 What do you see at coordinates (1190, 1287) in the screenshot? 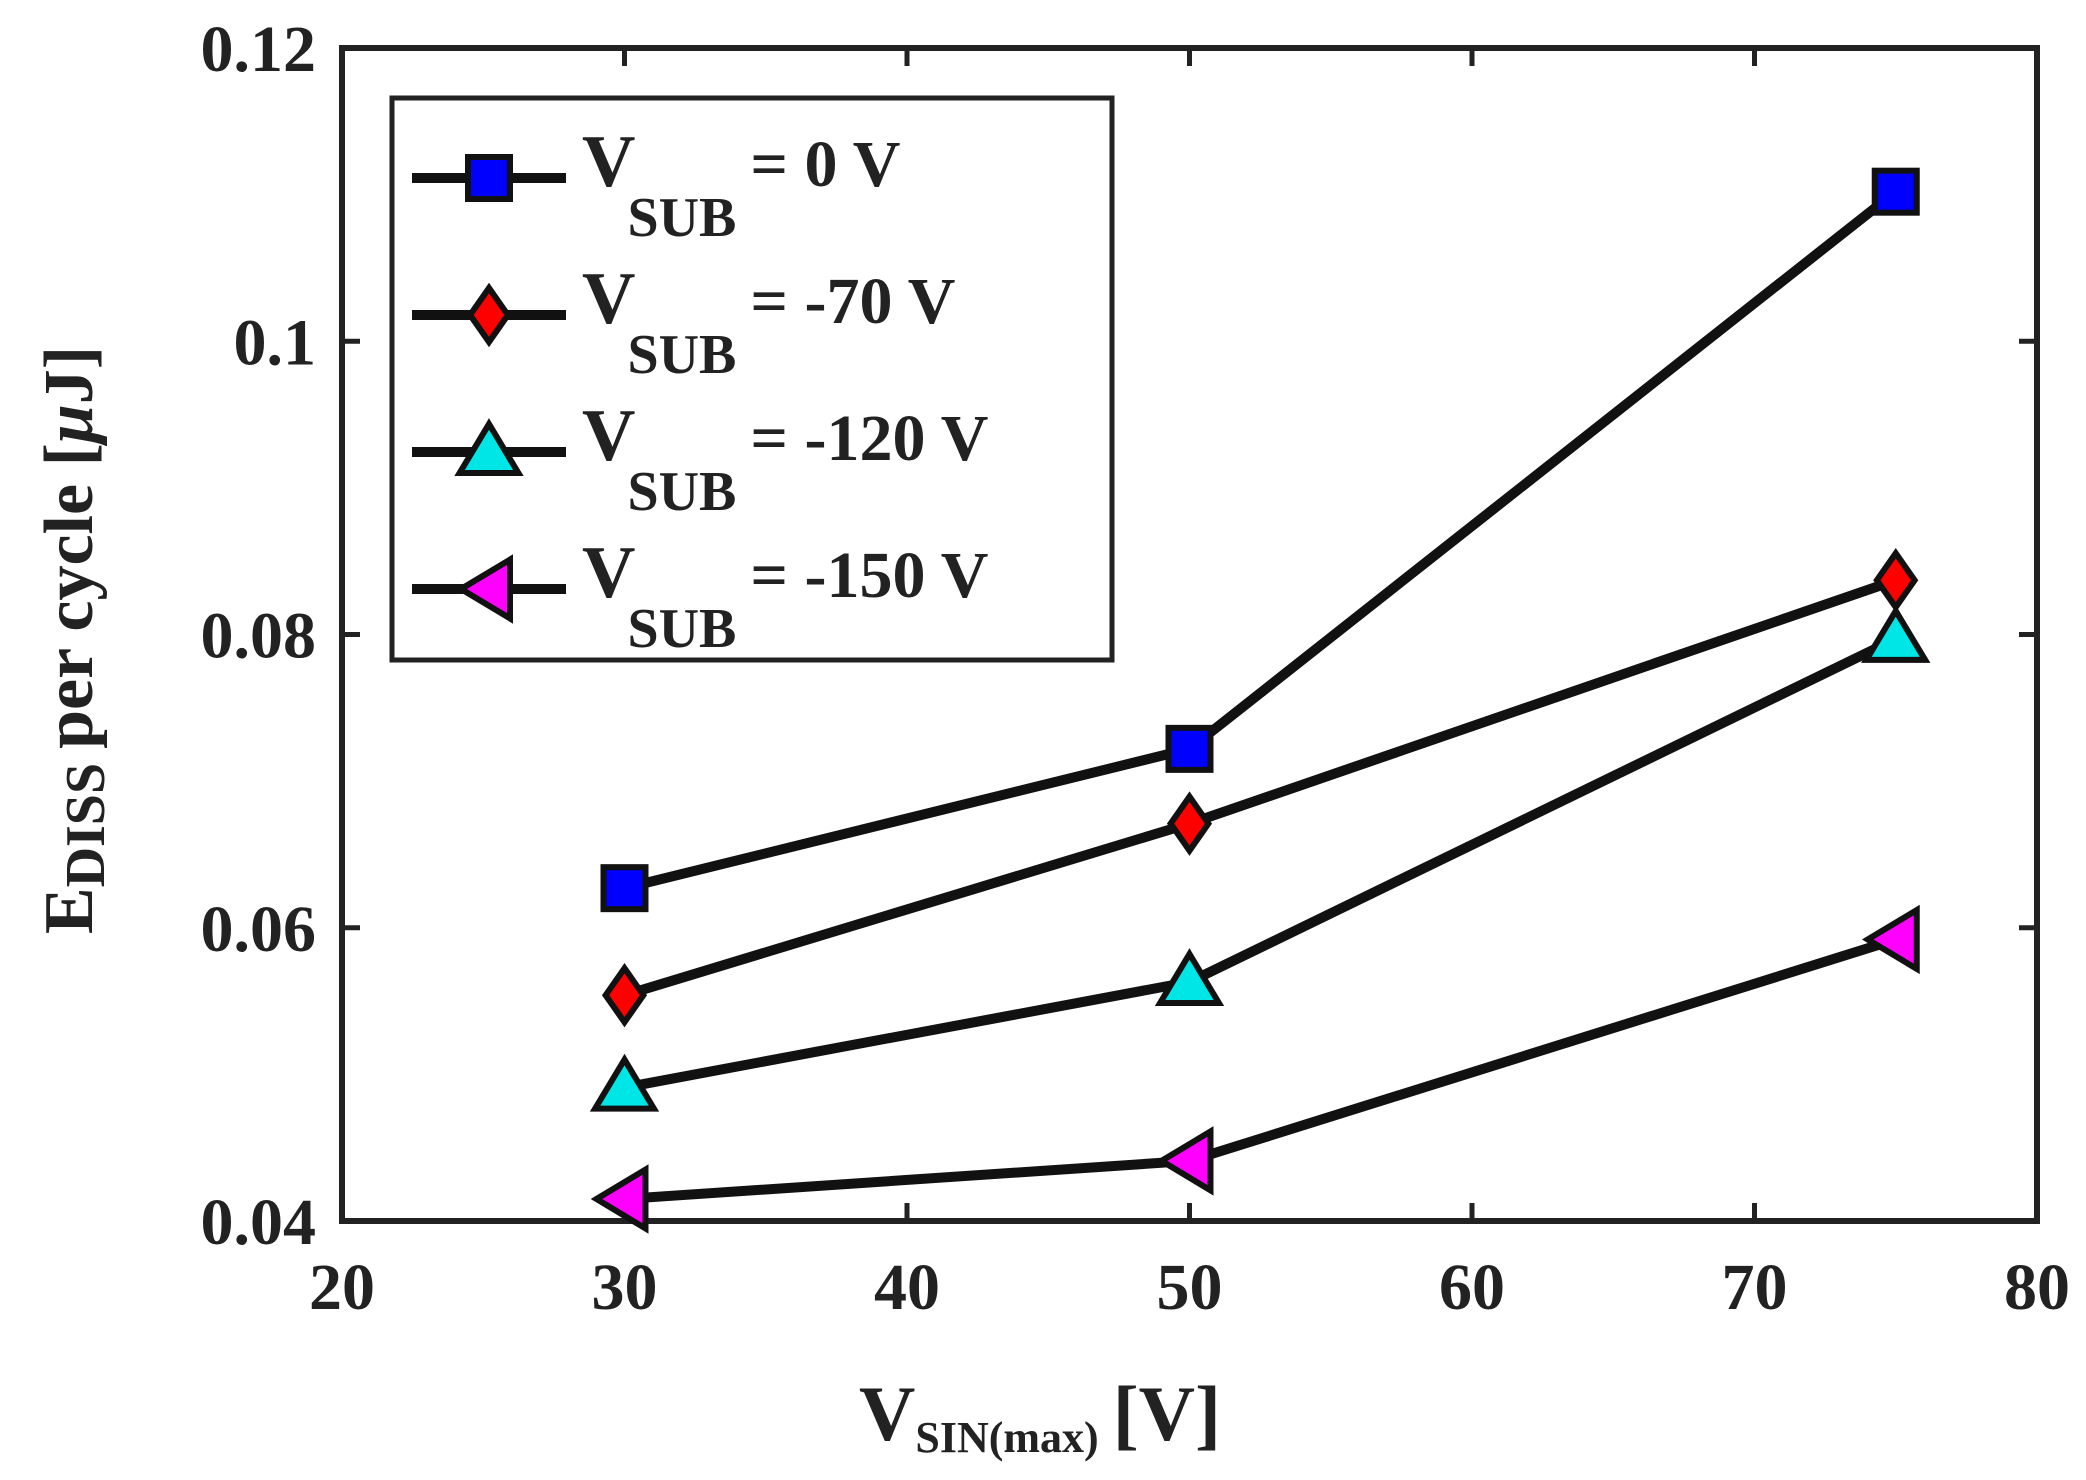
I see `x-tick-label: 50` at bounding box center [1190, 1287].